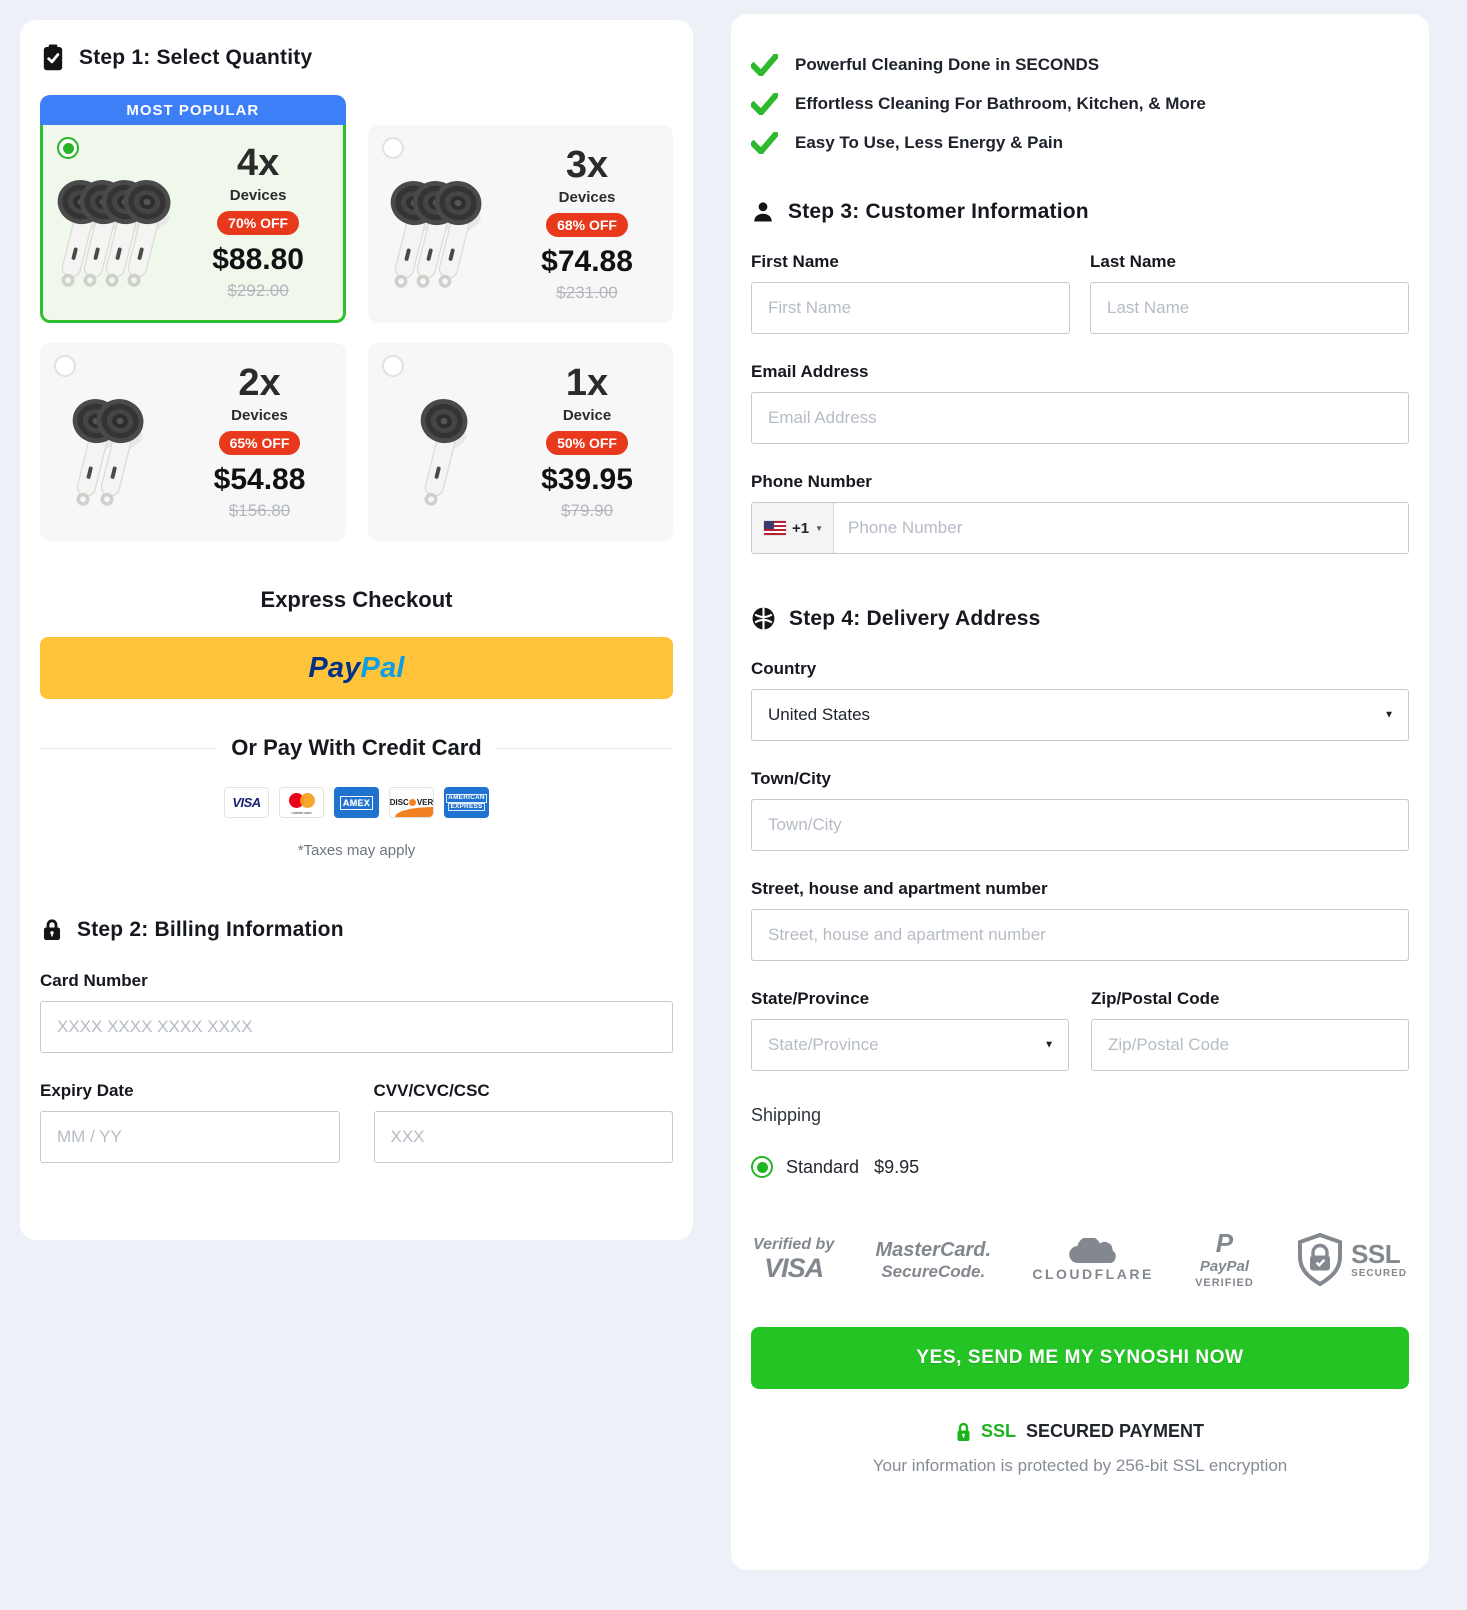 The width and height of the screenshot is (1467, 1610). What do you see at coordinates (68, 148) in the screenshot?
I see `quantity-radio-4x` at bounding box center [68, 148].